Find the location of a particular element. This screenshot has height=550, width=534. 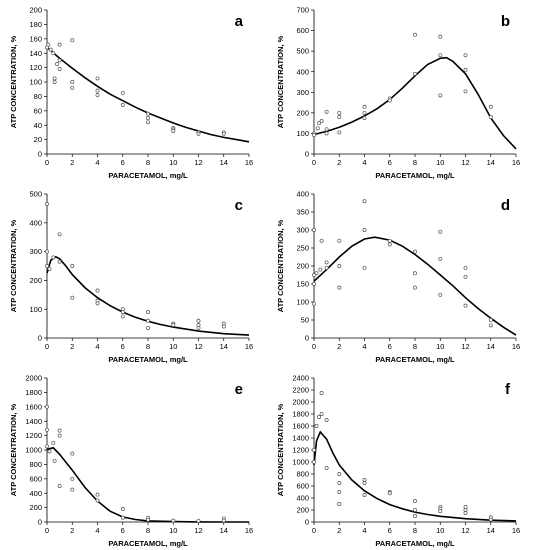

y-tick-label: 2200 is located at coordinates (300, 390).